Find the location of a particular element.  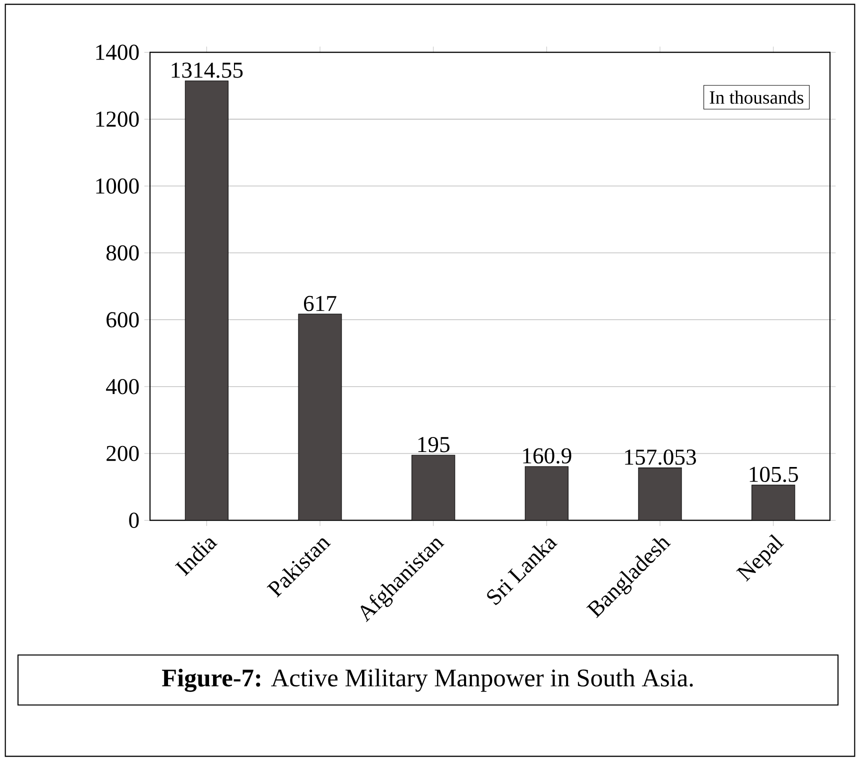

text: Figure-7: Active Military Manpower in South Asia. is located at coordinates (427, 680).